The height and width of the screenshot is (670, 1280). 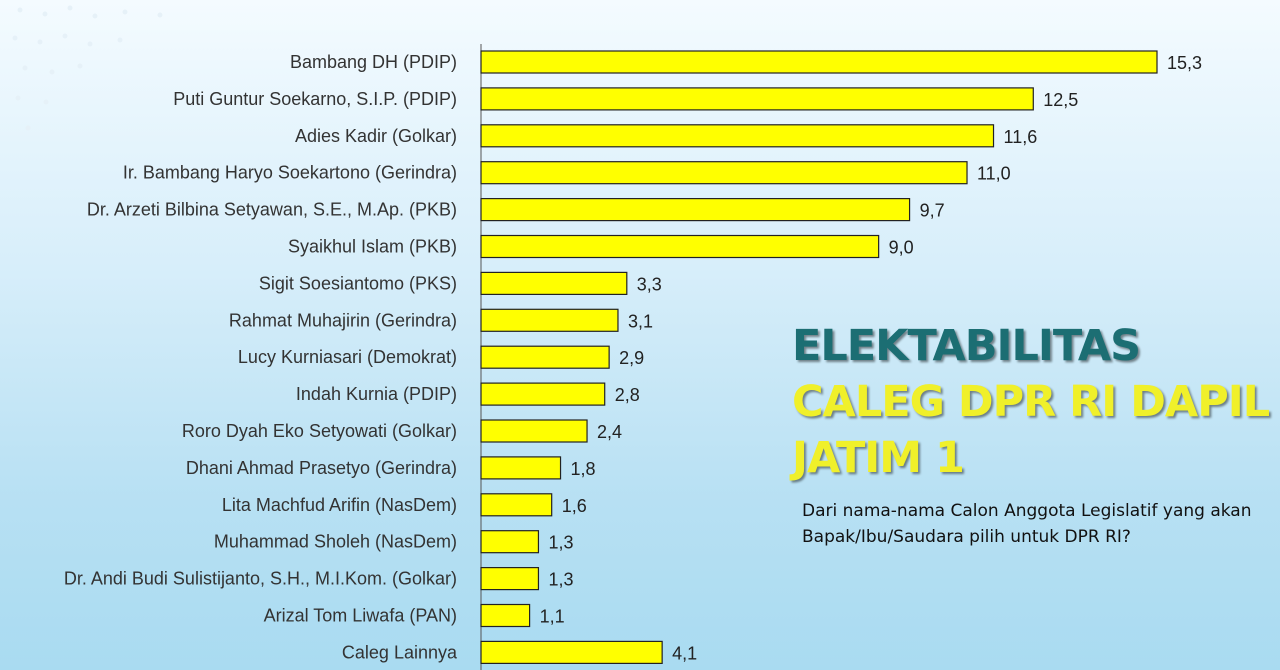 I want to click on chart-title: ELEKTABILITAS CALEG DPR RI DAPIL JATIM 1, so click(x=1031, y=402).